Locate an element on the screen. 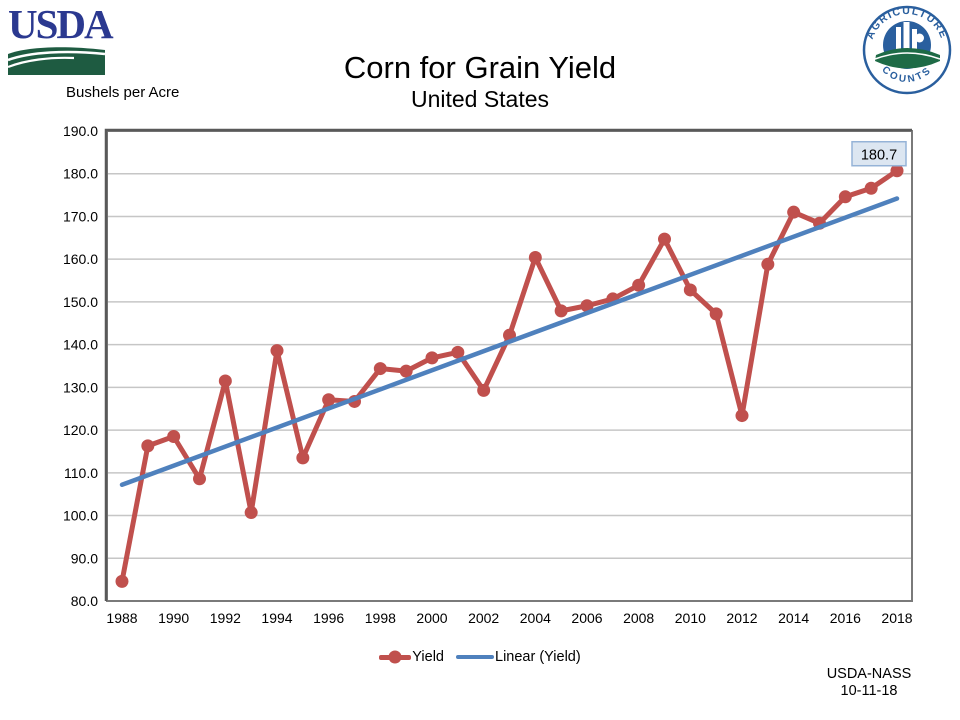 Image resolution: width=960 pixels, height=720 pixels. legend-label-yield: Yield is located at coordinates (428, 657).